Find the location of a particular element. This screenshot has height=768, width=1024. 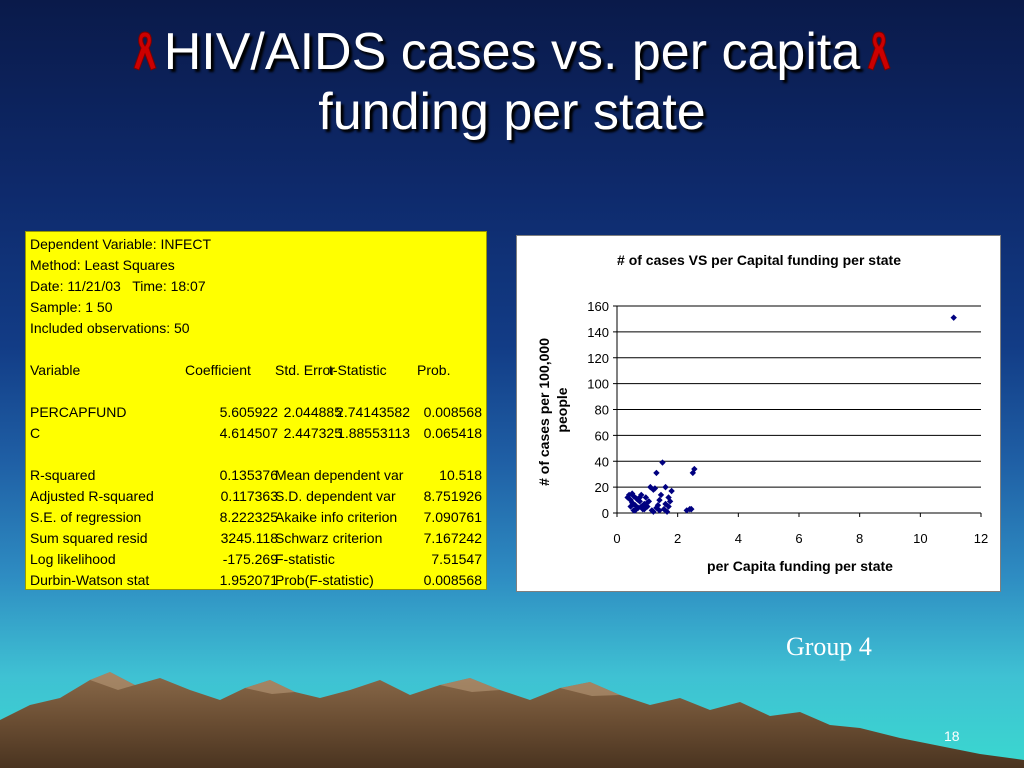

y-tick-label: 80 is located at coordinates (602, 410).